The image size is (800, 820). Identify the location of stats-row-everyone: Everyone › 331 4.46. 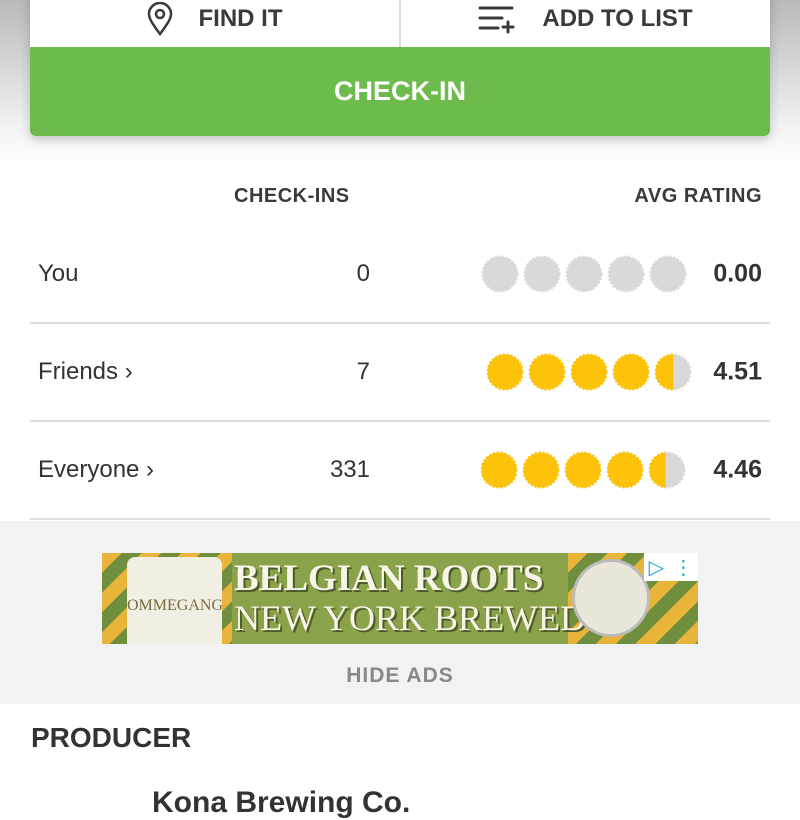
(400, 471).